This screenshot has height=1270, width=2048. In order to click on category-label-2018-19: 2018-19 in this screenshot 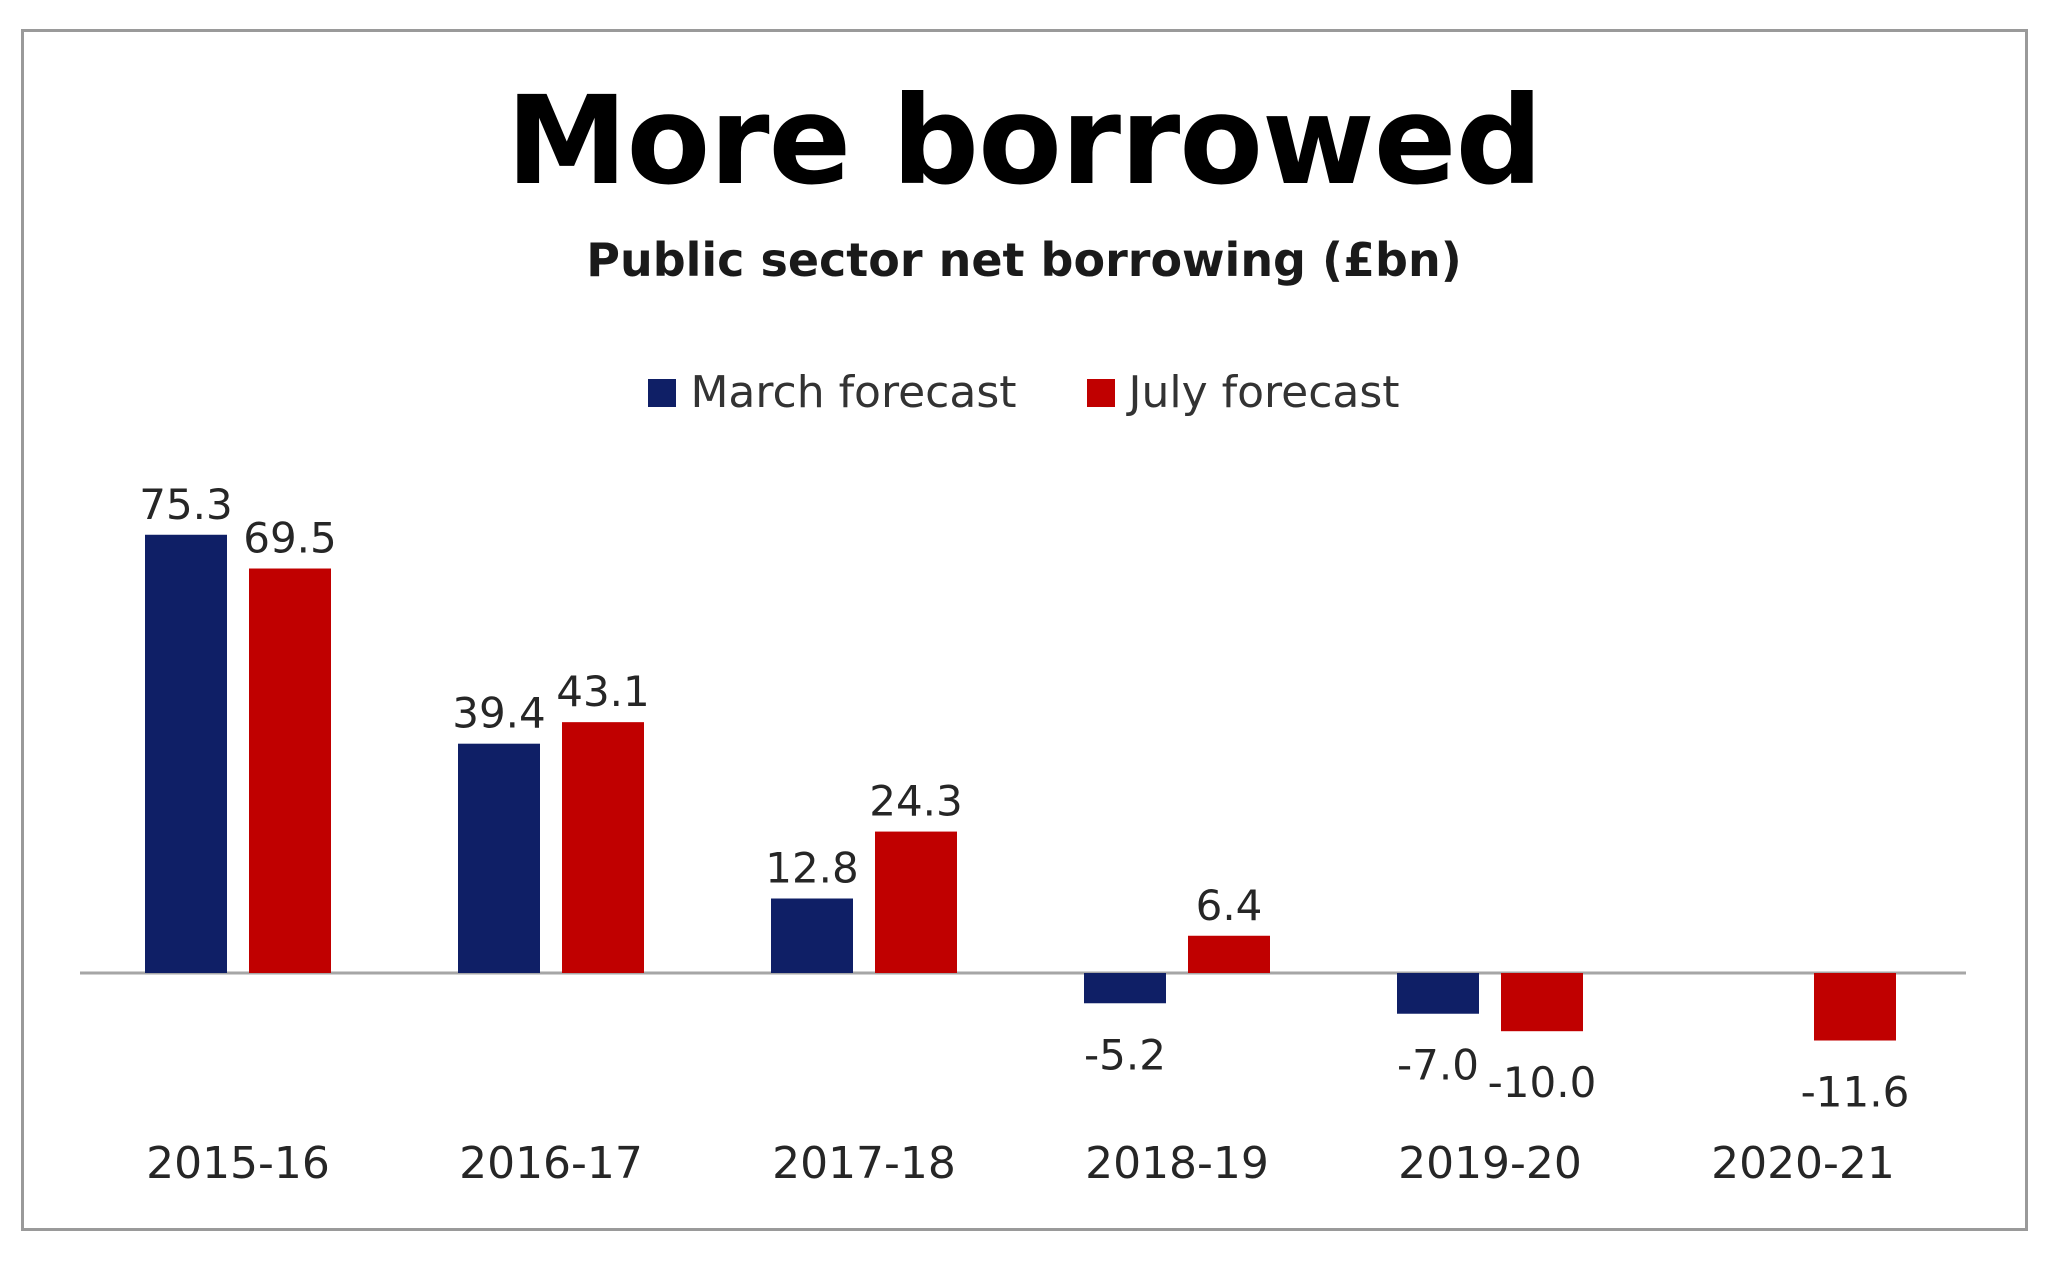, I will do `click(1177, 1163)`.